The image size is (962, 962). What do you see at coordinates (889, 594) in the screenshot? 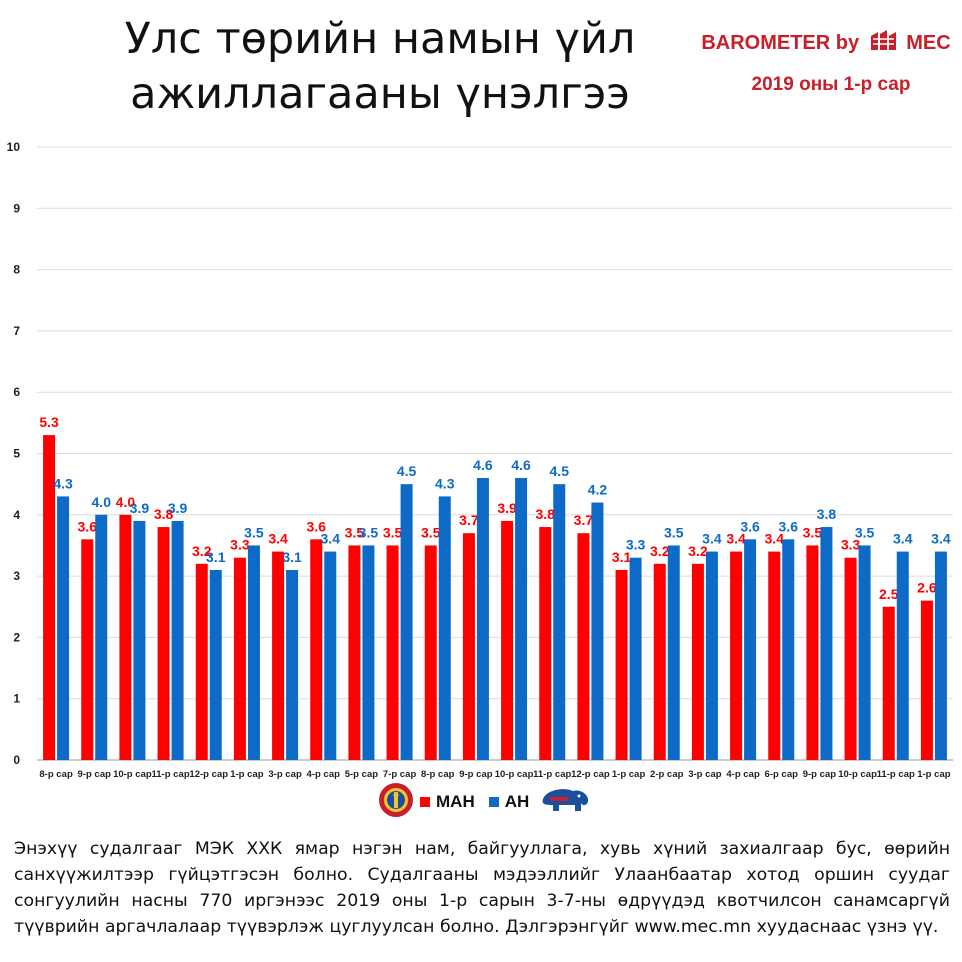
I see `data-label: 2.5` at bounding box center [889, 594].